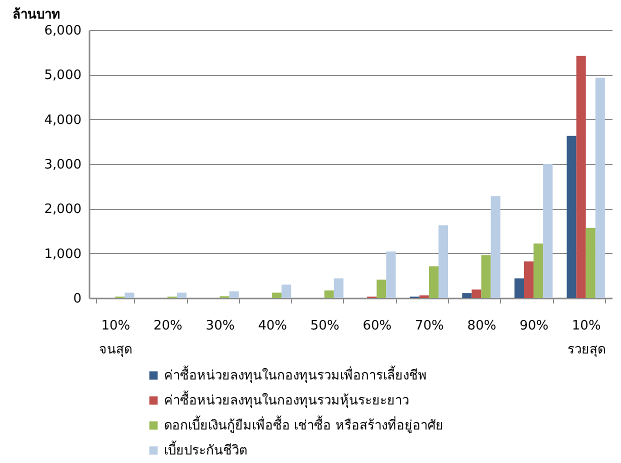 The image size is (621, 463). What do you see at coordinates (63, 31) in the screenshot?
I see `y-tick-label: 6,000` at bounding box center [63, 31].